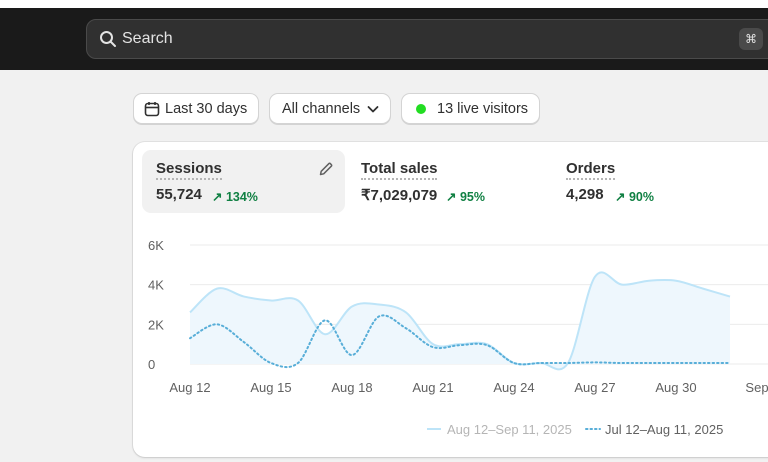 The height and width of the screenshot is (462, 768). Describe the element at coordinates (756, 387) in the screenshot. I see `x-tick-label: Sep` at that location.